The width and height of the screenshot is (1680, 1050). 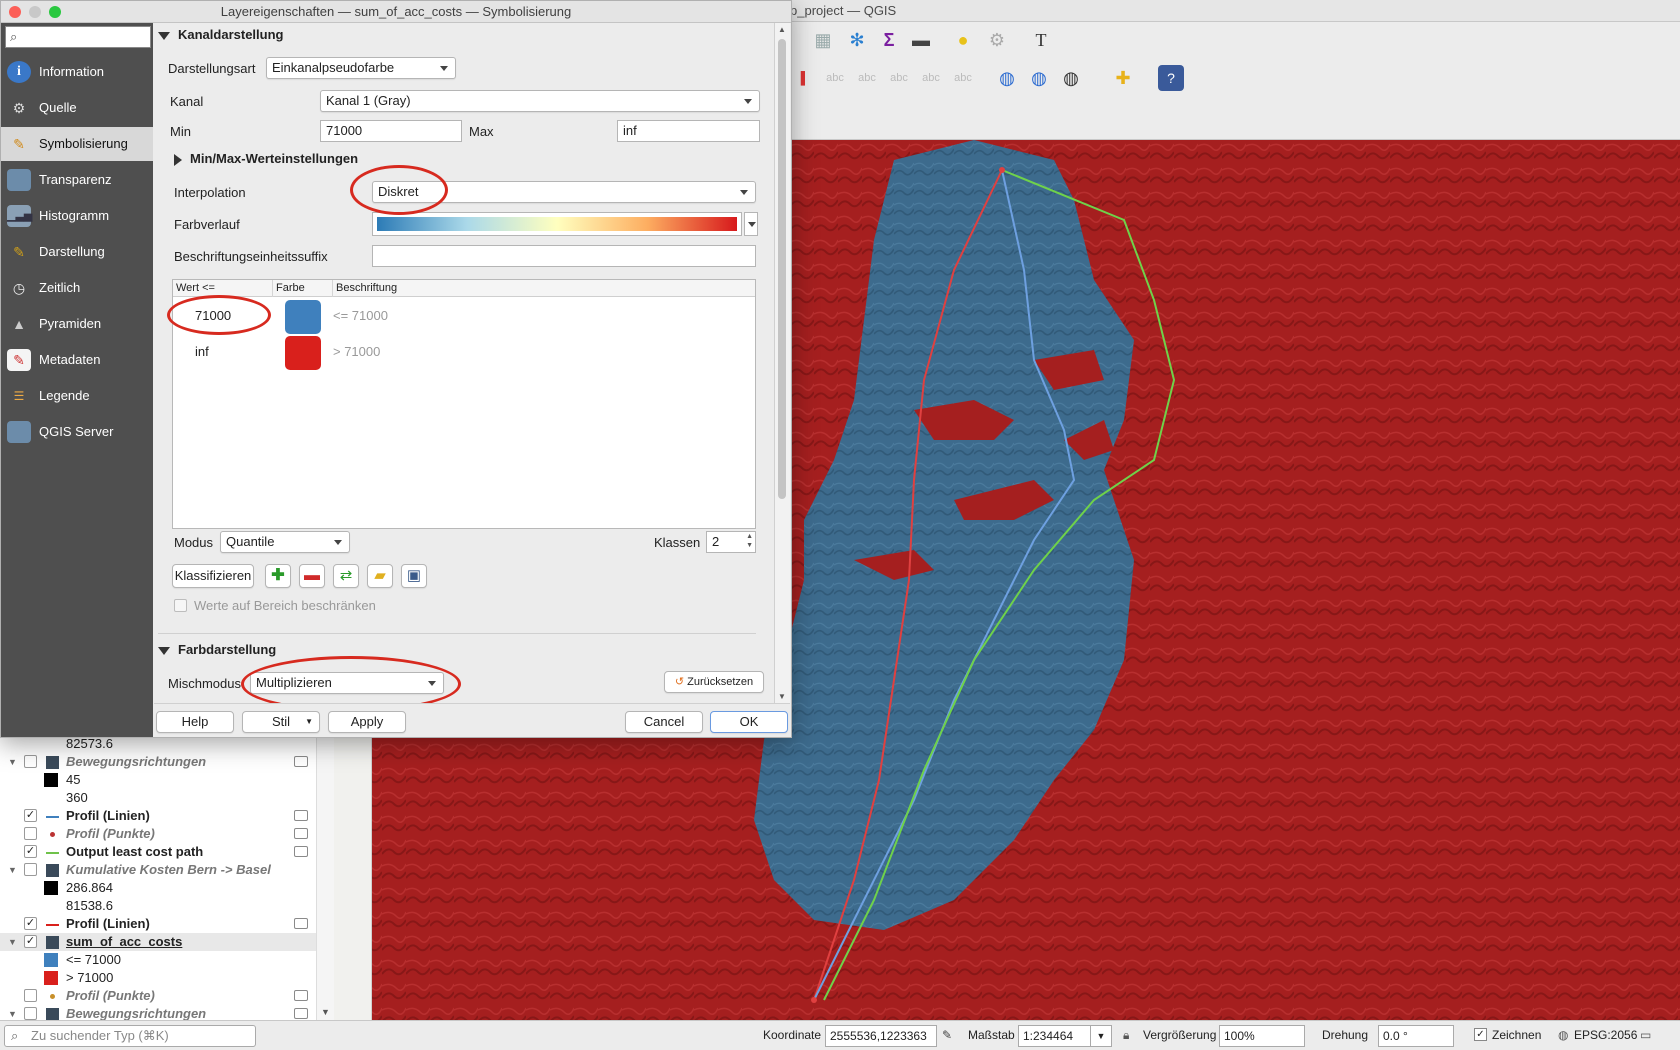 I want to click on rotation-field: 0.0 °, so click(x=1416, y=1036).